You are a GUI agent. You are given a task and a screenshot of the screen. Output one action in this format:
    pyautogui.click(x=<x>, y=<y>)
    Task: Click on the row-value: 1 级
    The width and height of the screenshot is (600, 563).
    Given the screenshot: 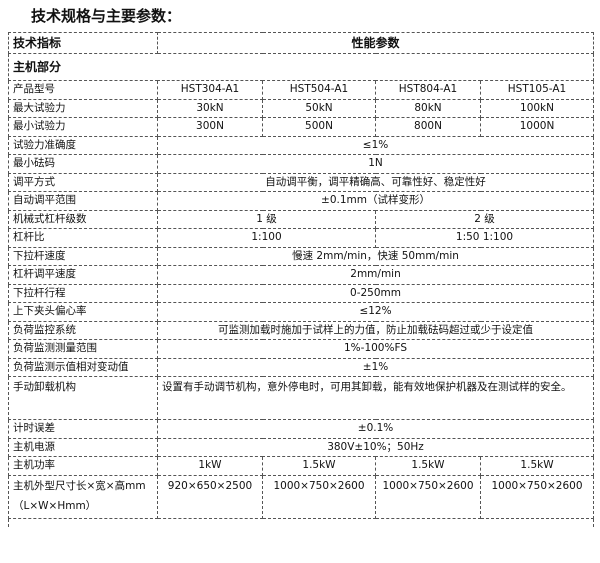 What is the action you would take?
    pyautogui.click(x=266, y=219)
    